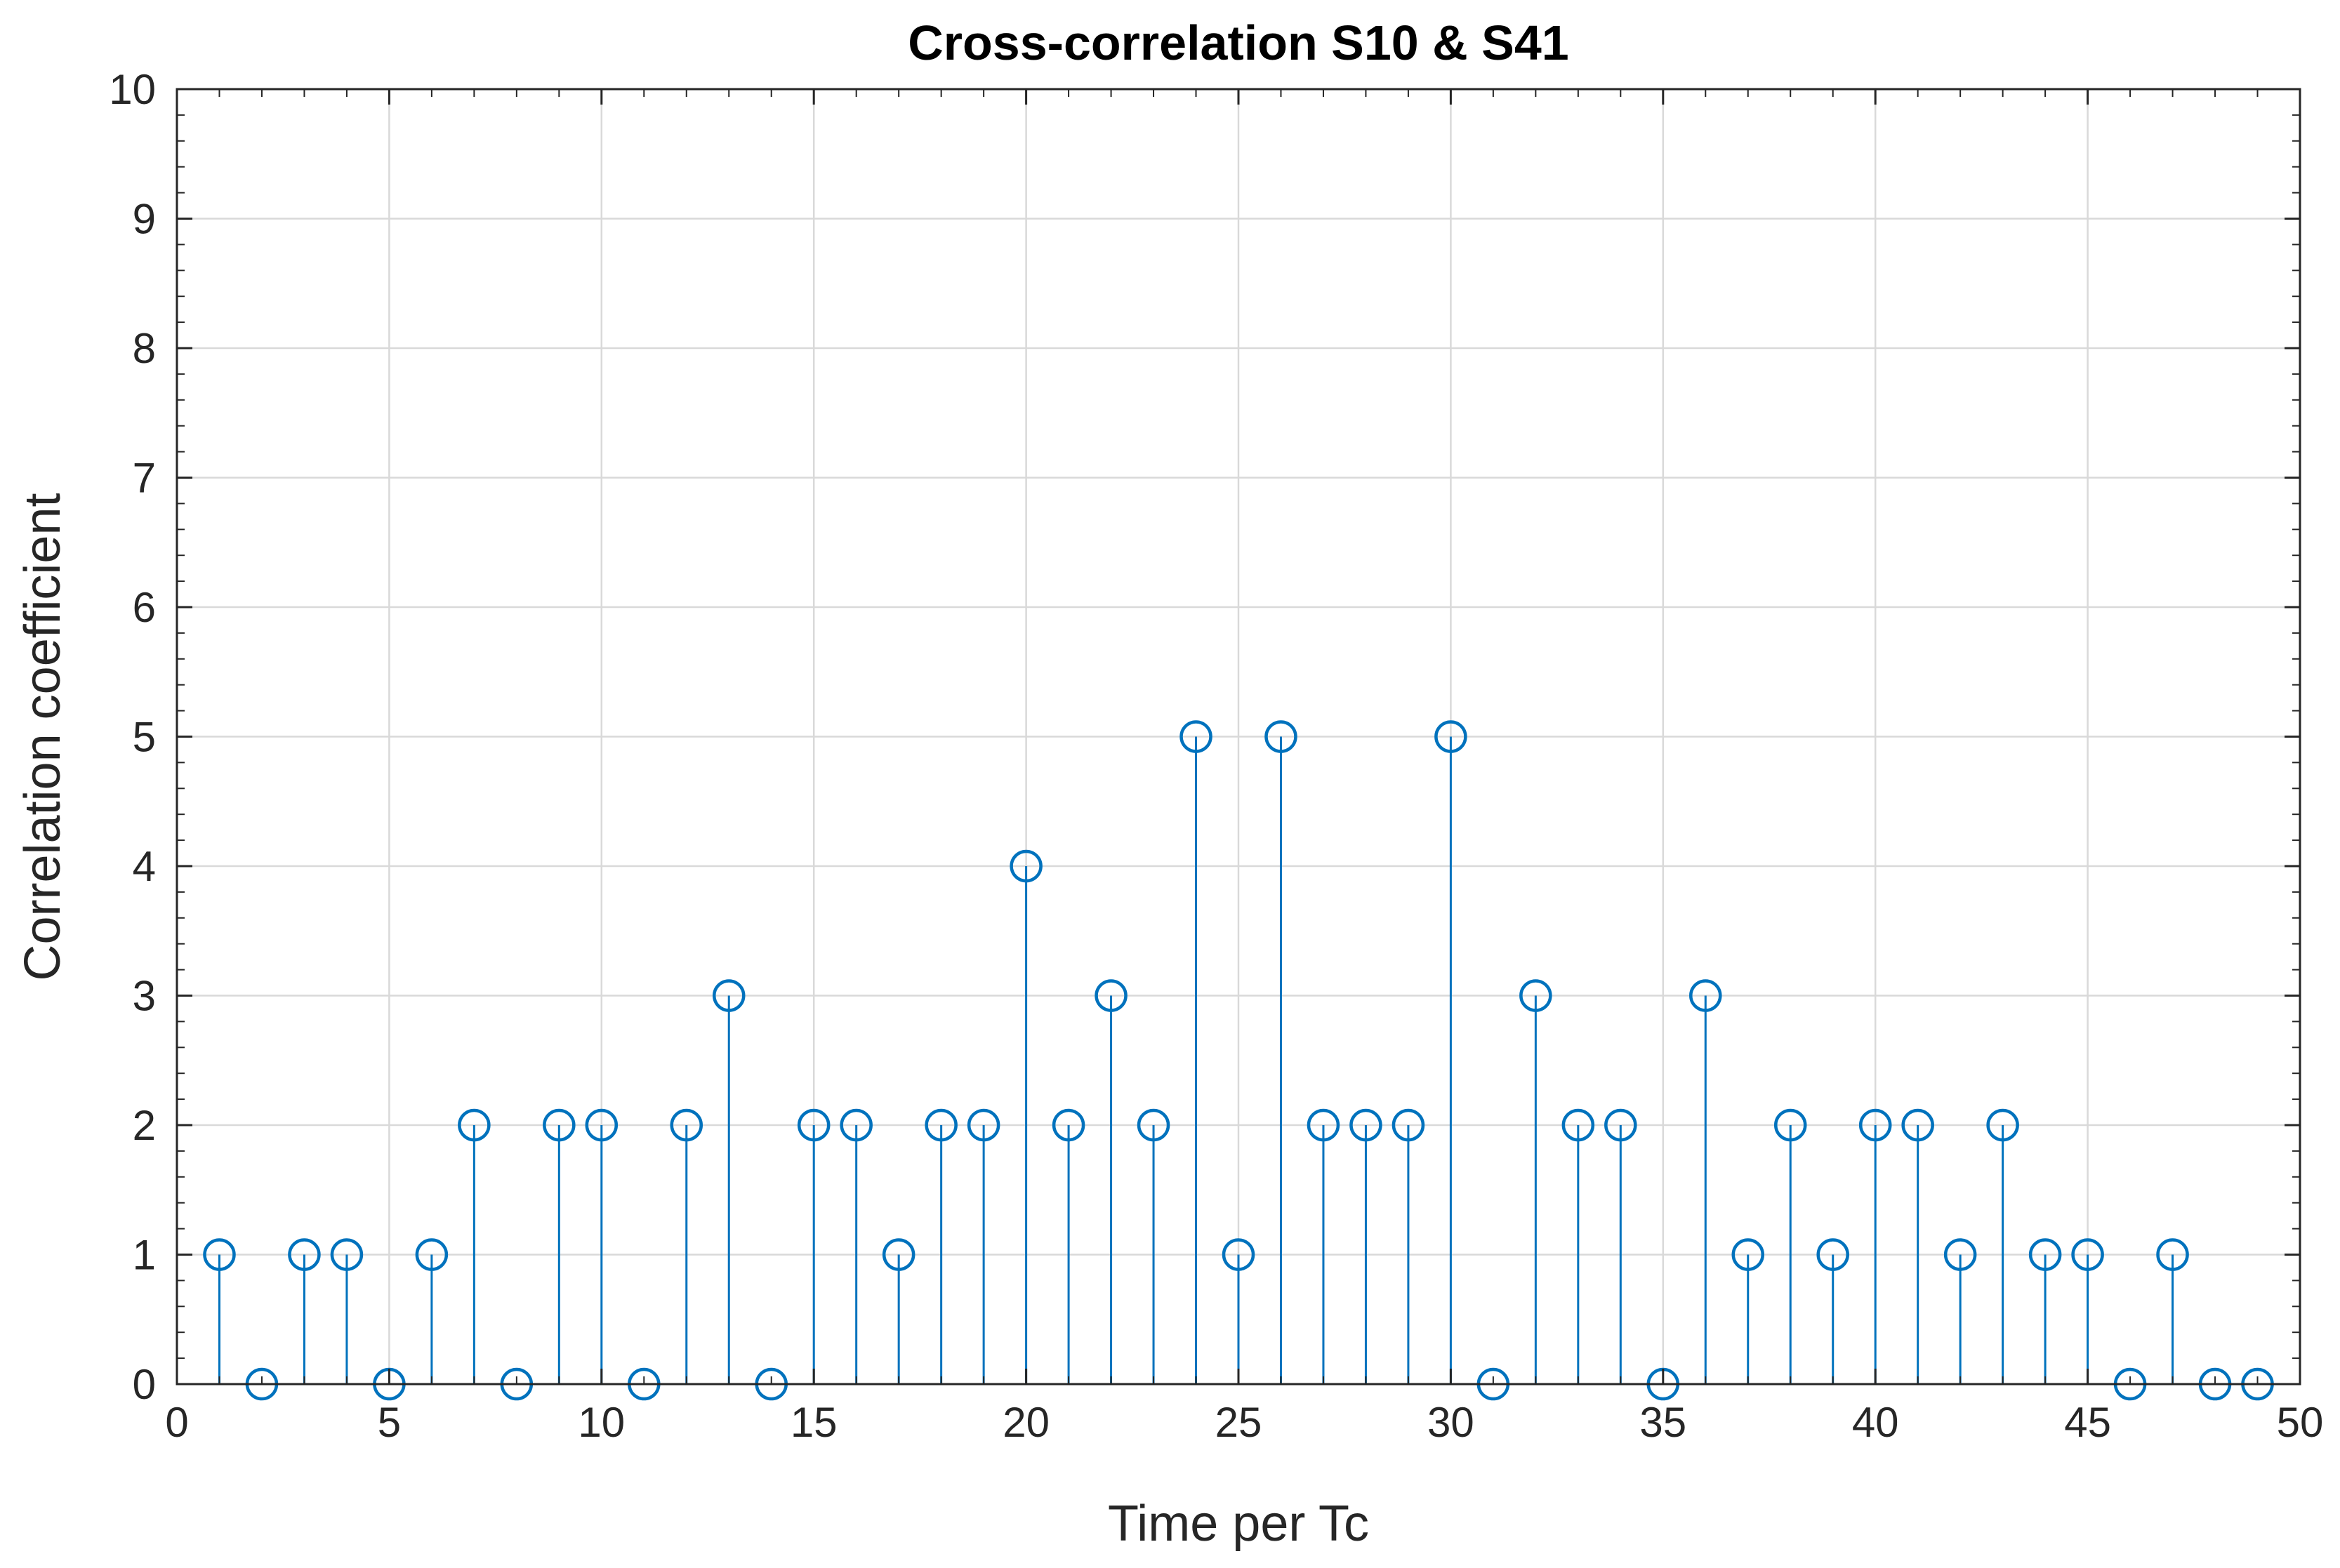 This screenshot has height=1568, width=2340. I want to click on x-tick-label: 15, so click(814, 1422).